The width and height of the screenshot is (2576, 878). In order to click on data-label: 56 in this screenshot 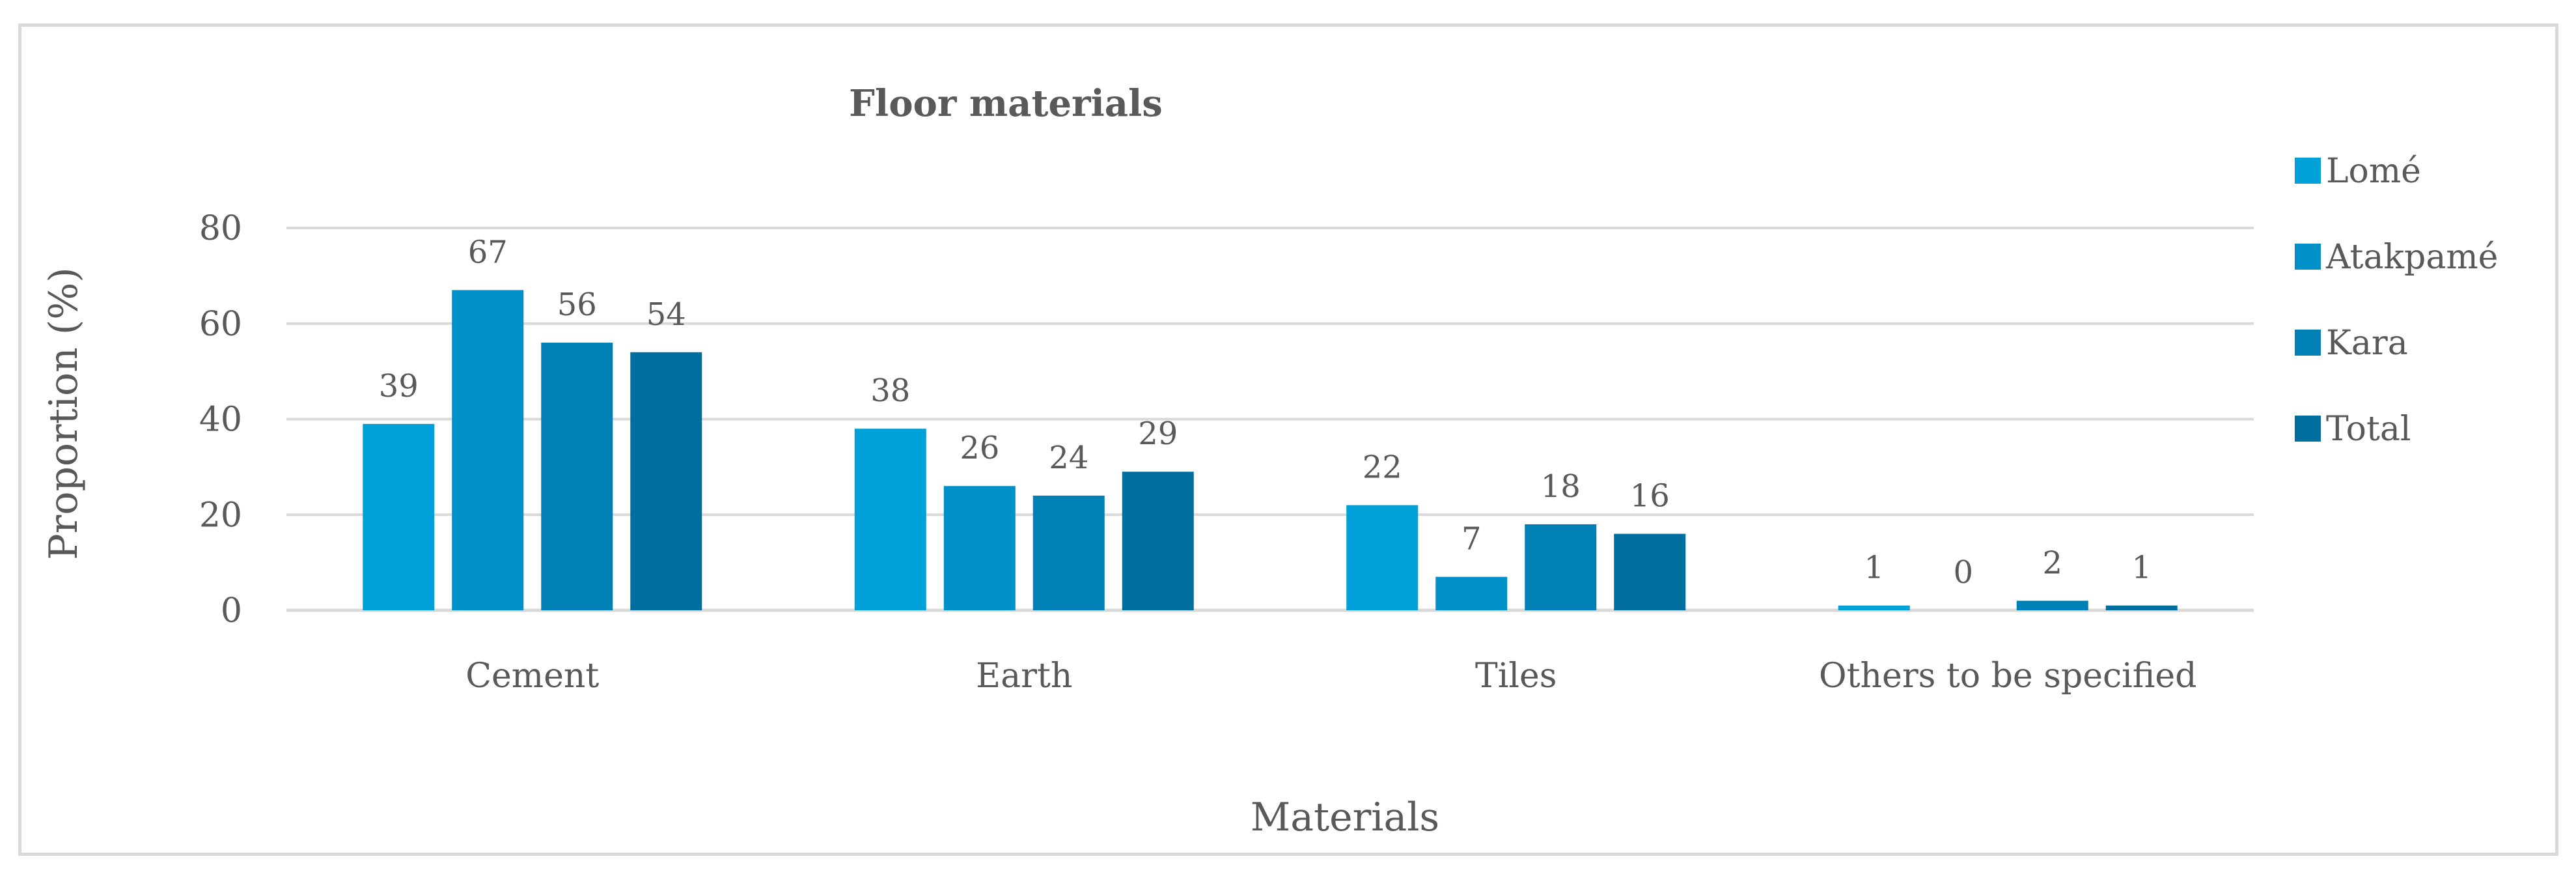, I will do `click(577, 305)`.